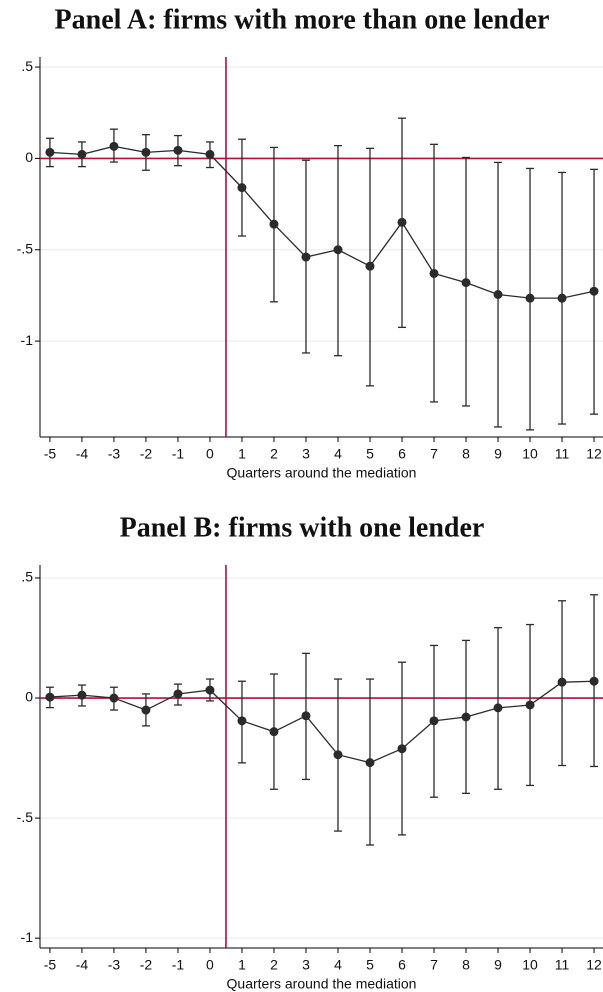  What do you see at coordinates (302, 19) in the screenshot?
I see `chart-title: Panel A: firms with more than one lender` at bounding box center [302, 19].